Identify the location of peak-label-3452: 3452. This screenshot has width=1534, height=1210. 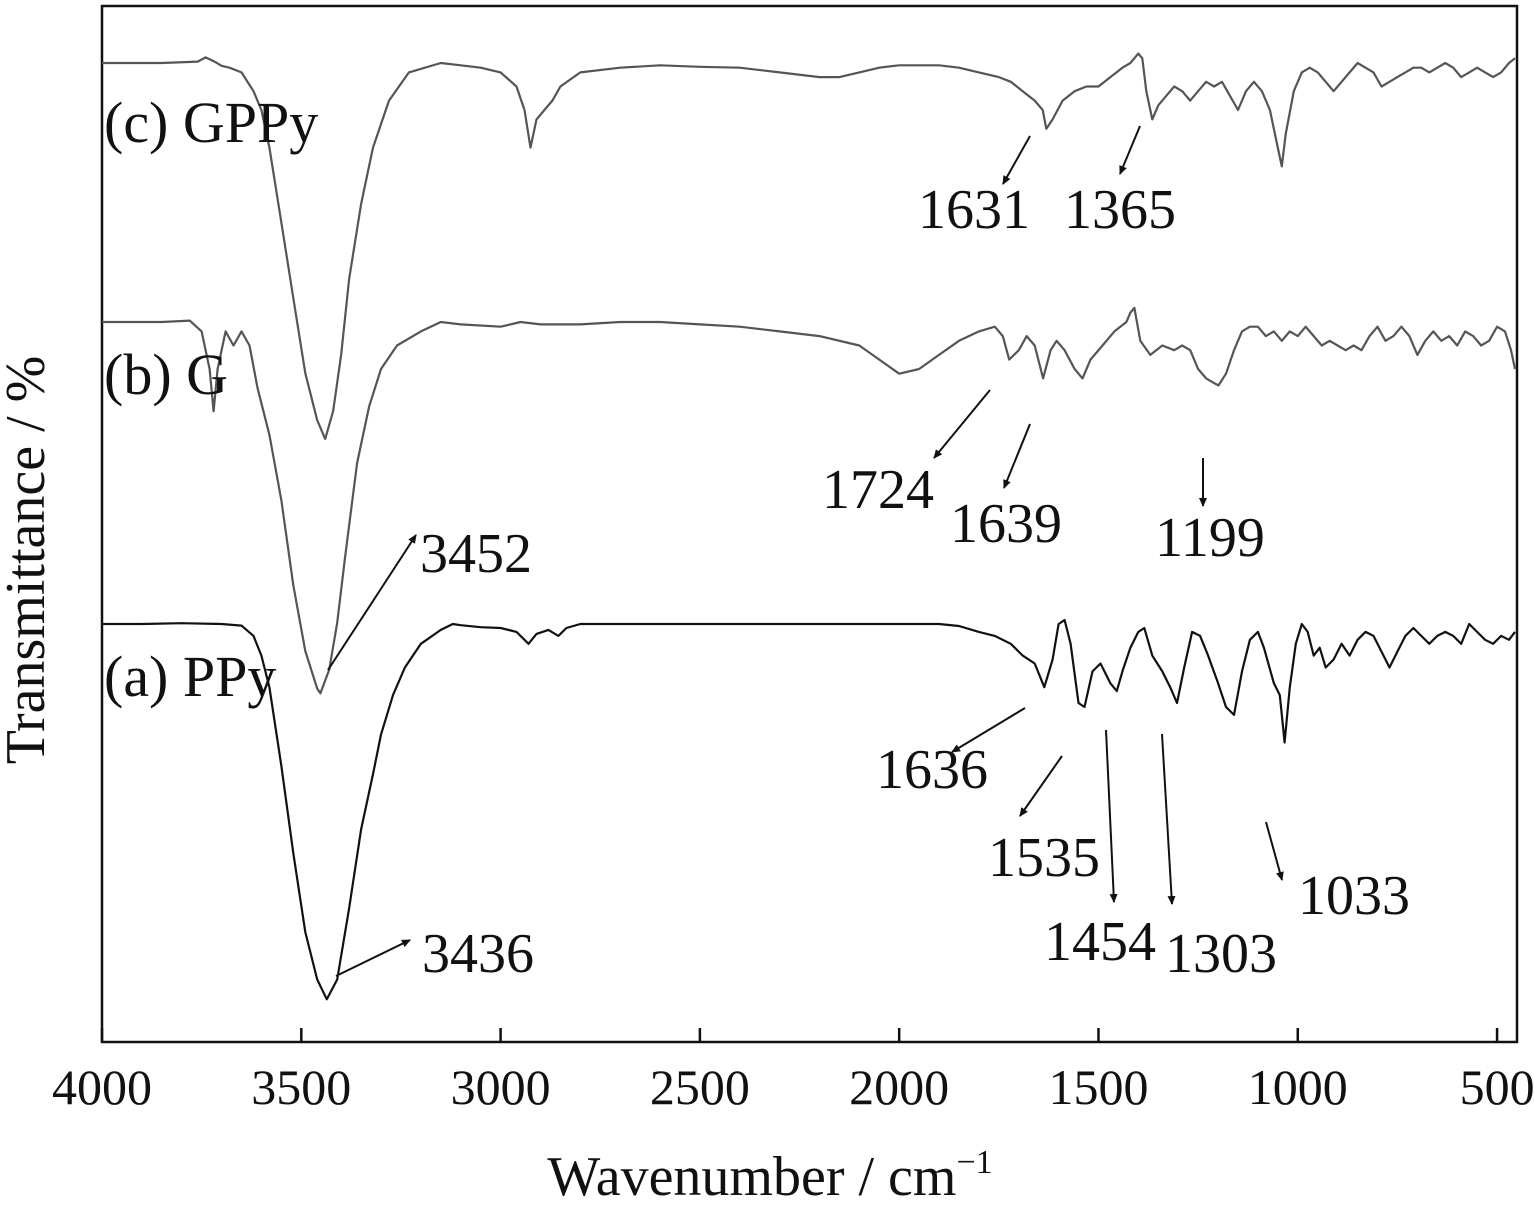
(476, 554).